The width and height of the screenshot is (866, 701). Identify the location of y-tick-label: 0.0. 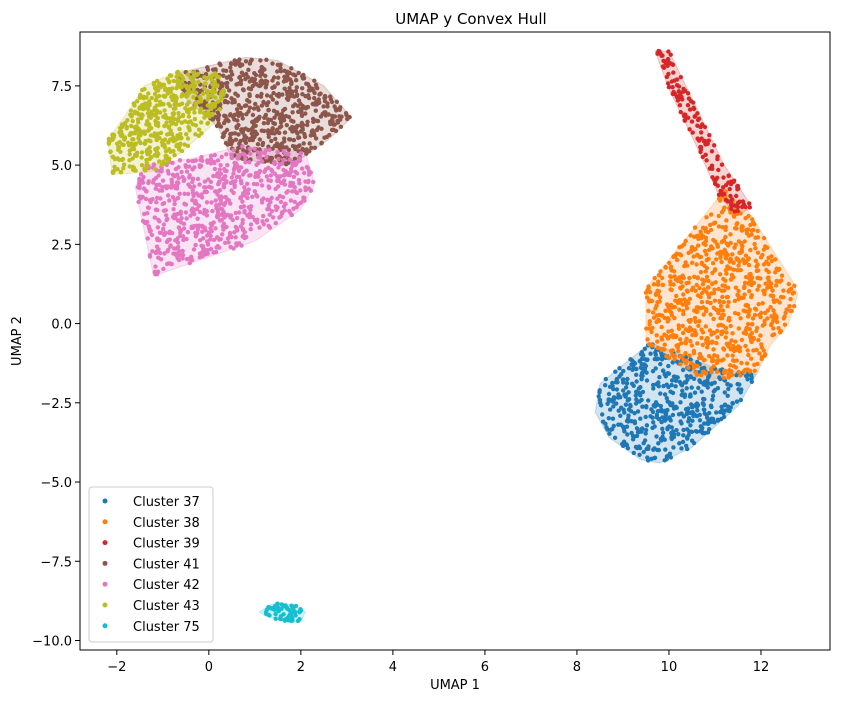
(61, 325).